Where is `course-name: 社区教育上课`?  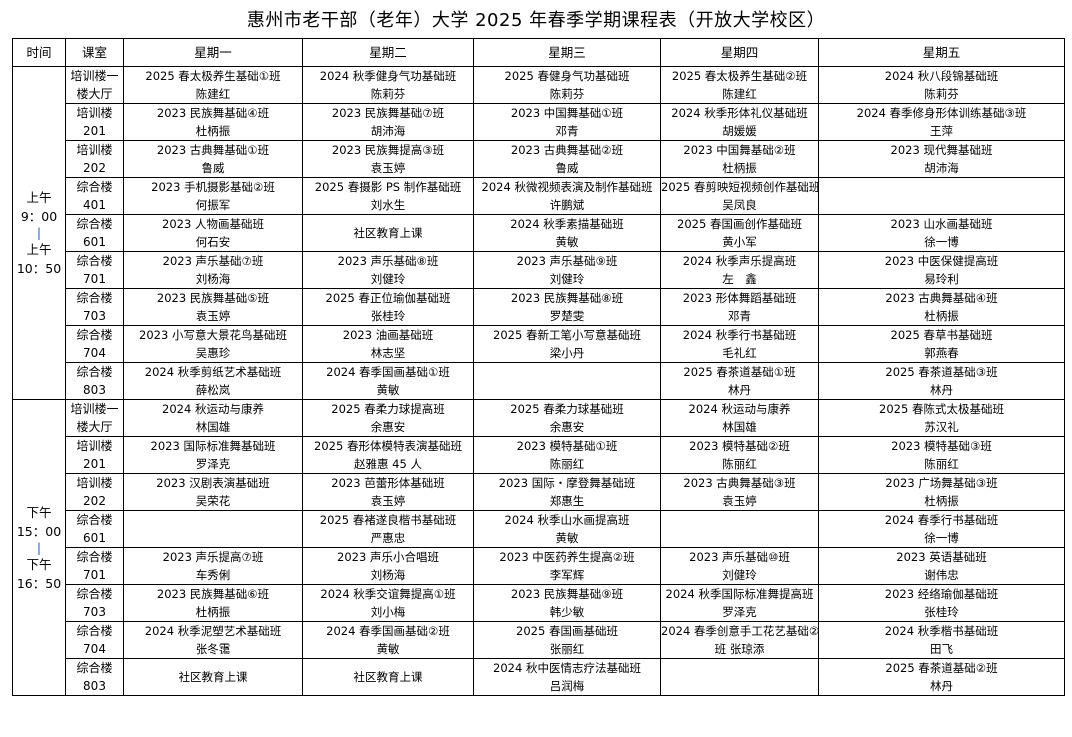 course-name: 社区教育上课 is located at coordinates (213, 677).